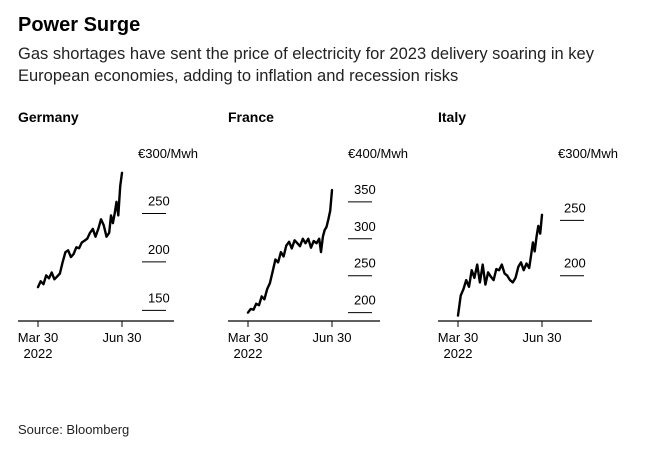 The width and height of the screenshot is (658, 467). What do you see at coordinates (575, 207) in the screenshot?
I see `y-tick-label-2-1: 250` at bounding box center [575, 207].